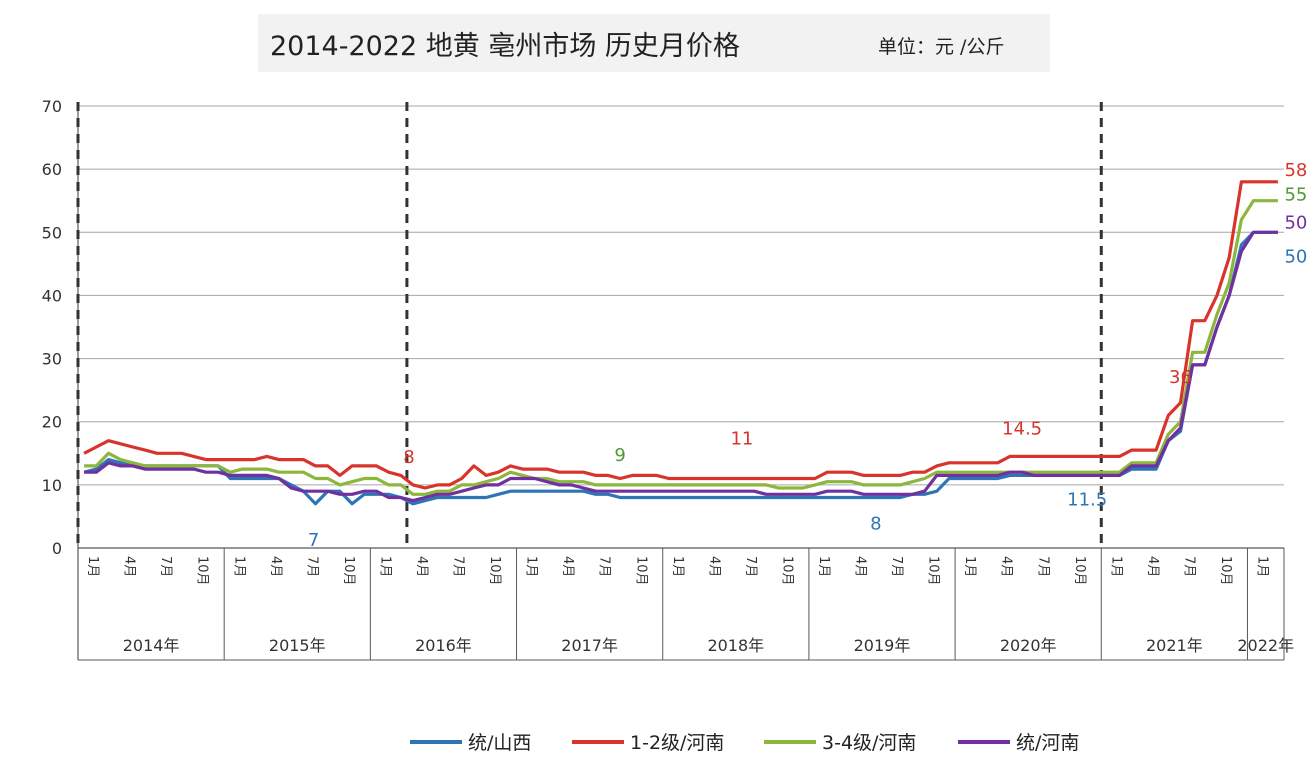 The image size is (1312, 782). Describe the element at coordinates (1022, 428) in the screenshot. I see `data-label: 14.5` at that location.